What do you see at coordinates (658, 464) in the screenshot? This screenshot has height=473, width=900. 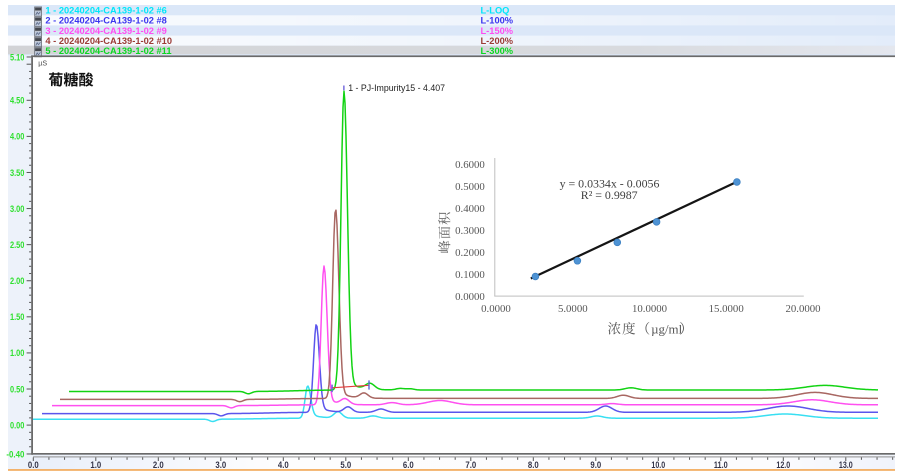 I see `svg-text: 10.0` at bounding box center [658, 464].